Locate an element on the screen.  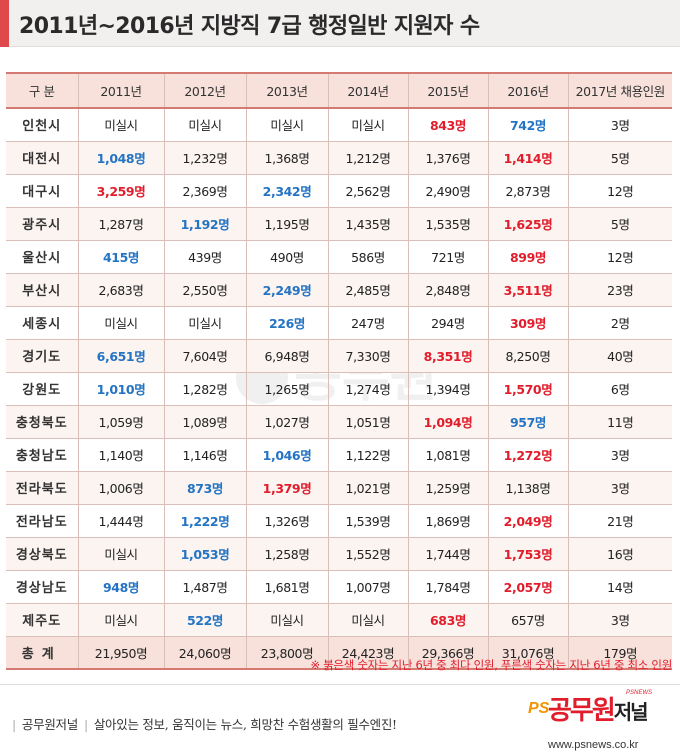
table-cell: 1,435명 is located at coordinates (368, 223).